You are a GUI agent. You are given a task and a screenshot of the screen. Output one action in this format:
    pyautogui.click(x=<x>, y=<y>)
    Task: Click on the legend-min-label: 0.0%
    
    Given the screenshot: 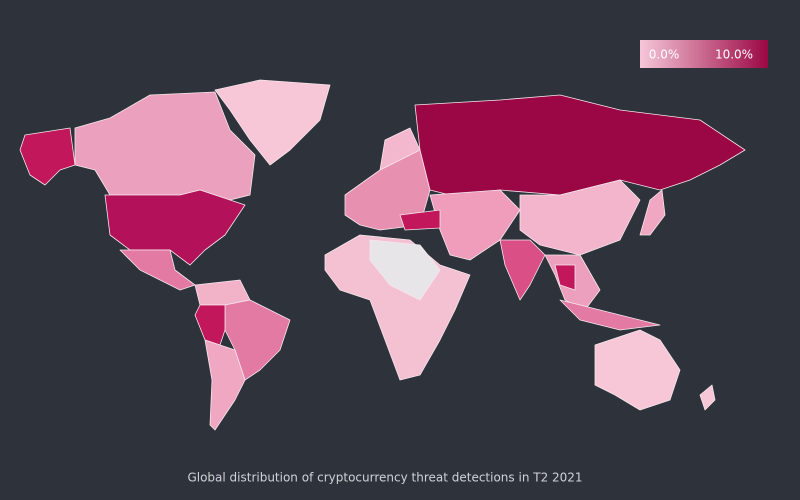 What is the action you would take?
    pyautogui.click(x=664, y=55)
    